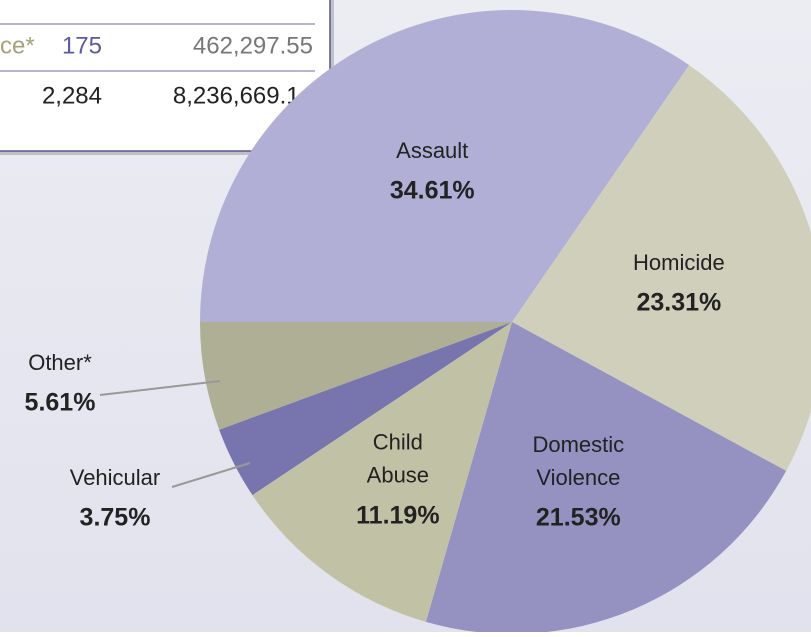 This screenshot has height=637, width=811. I want to click on value-label: 3.75%, so click(115, 518).